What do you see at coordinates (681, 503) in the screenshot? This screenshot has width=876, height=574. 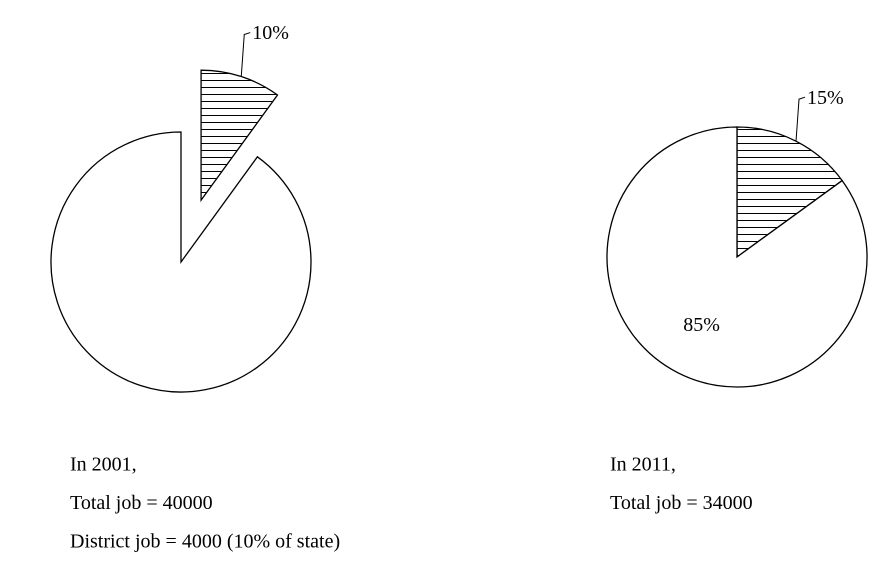 I see `caption: Total job = 34000` at bounding box center [681, 503].